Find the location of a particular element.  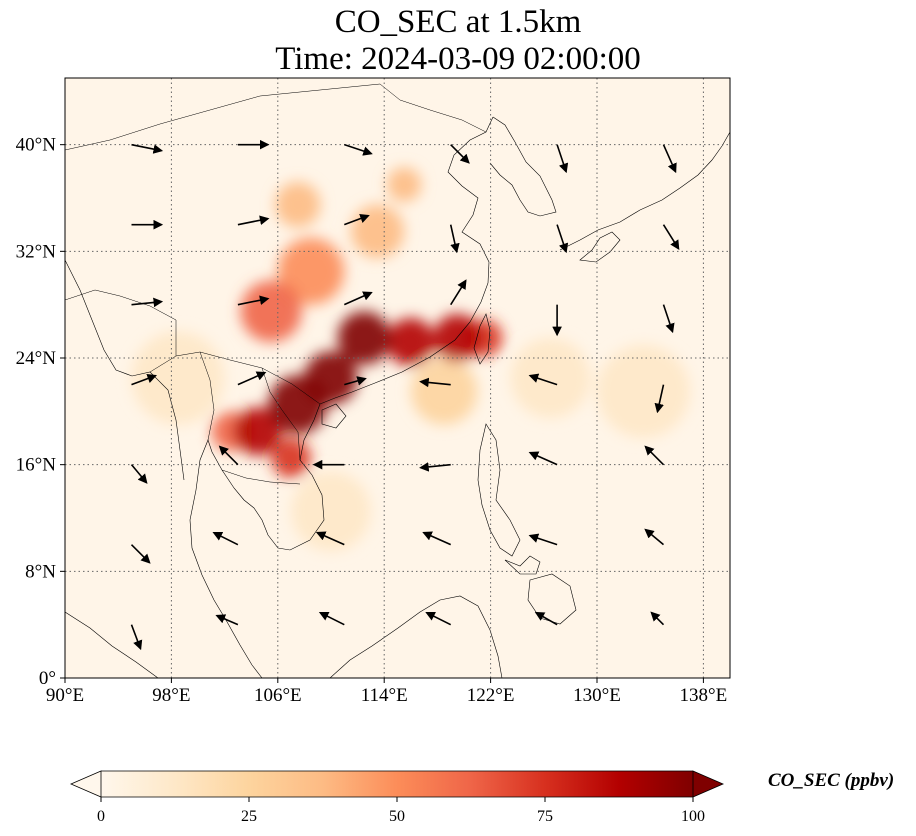

colorbar-tick-label-4: 100 is located at coordinates (693, 816).